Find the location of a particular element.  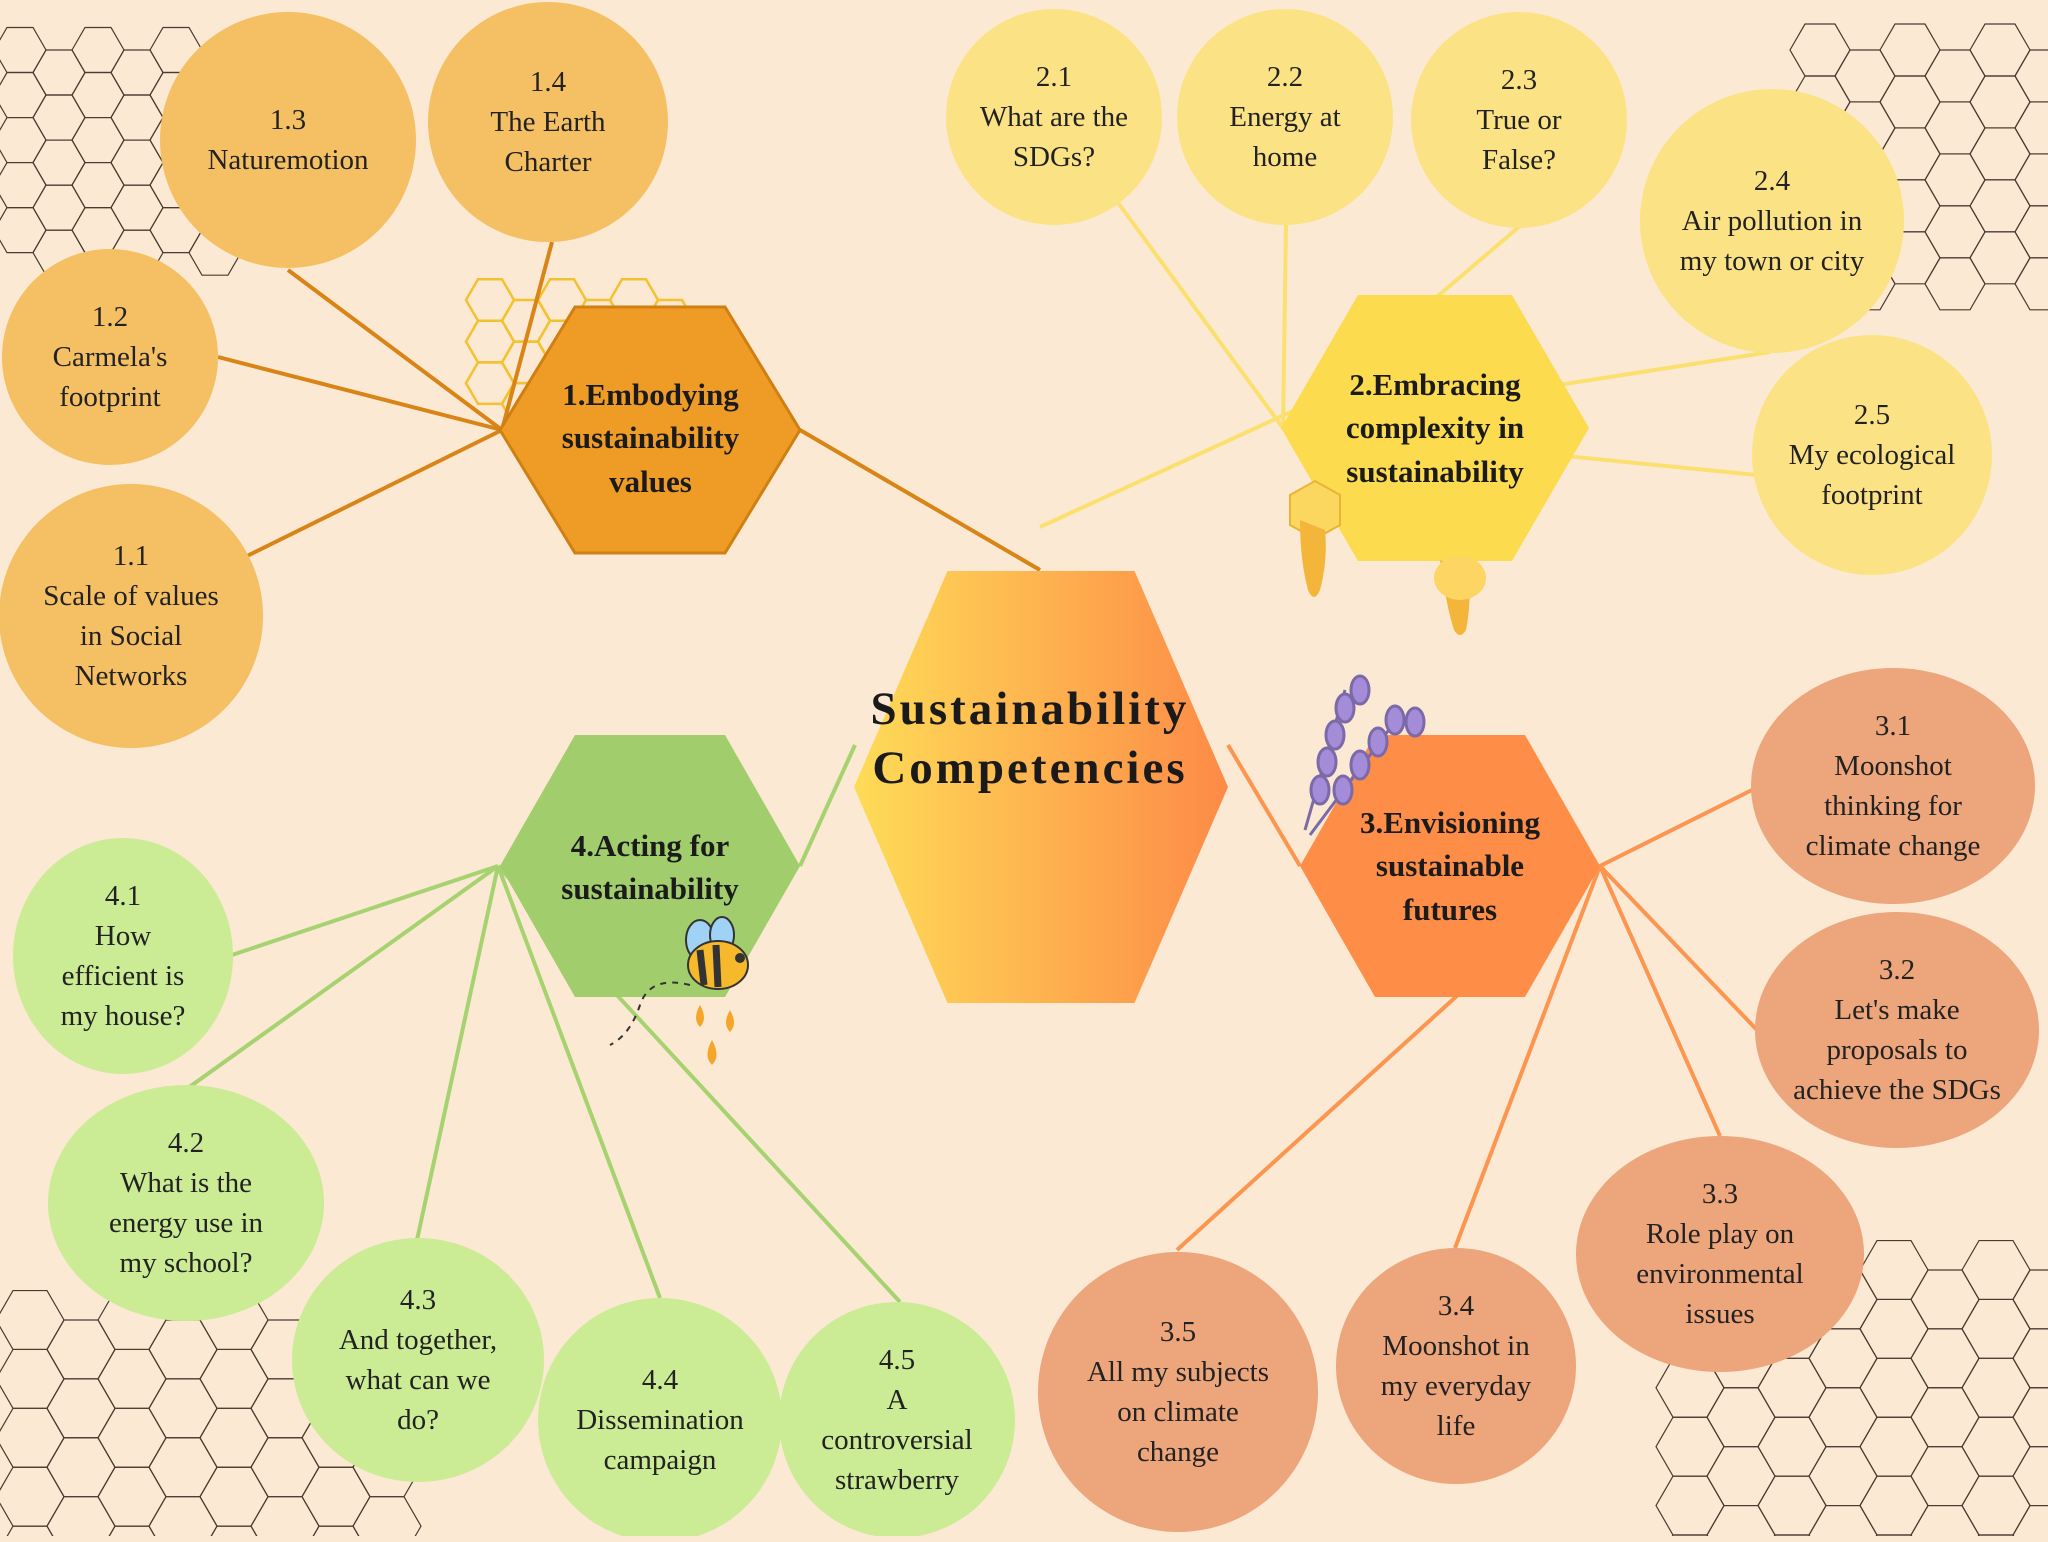

topic-label-line: Role play on is located at coordinates (1720, 1233).